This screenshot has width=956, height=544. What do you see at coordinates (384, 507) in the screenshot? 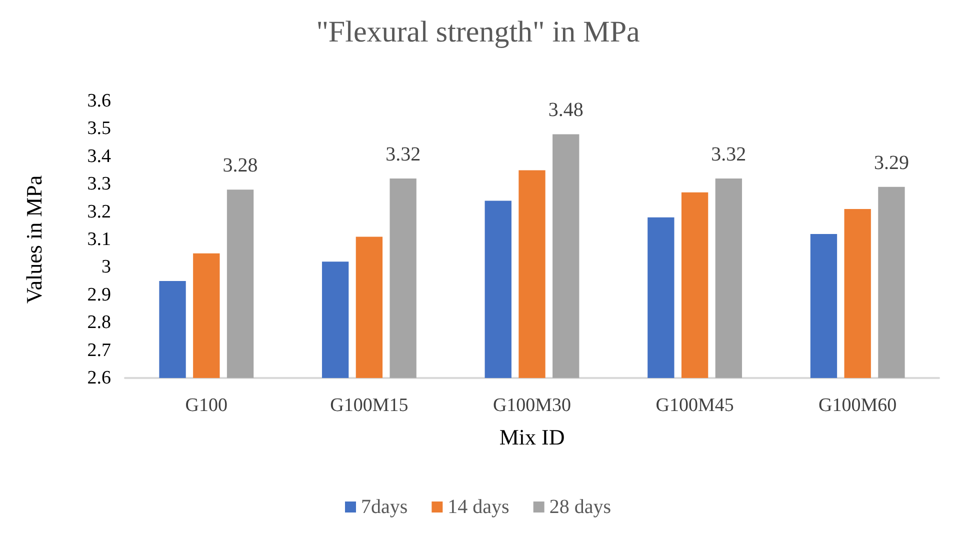
I see `legend-label: 7days` at bounding box center [384, 507].